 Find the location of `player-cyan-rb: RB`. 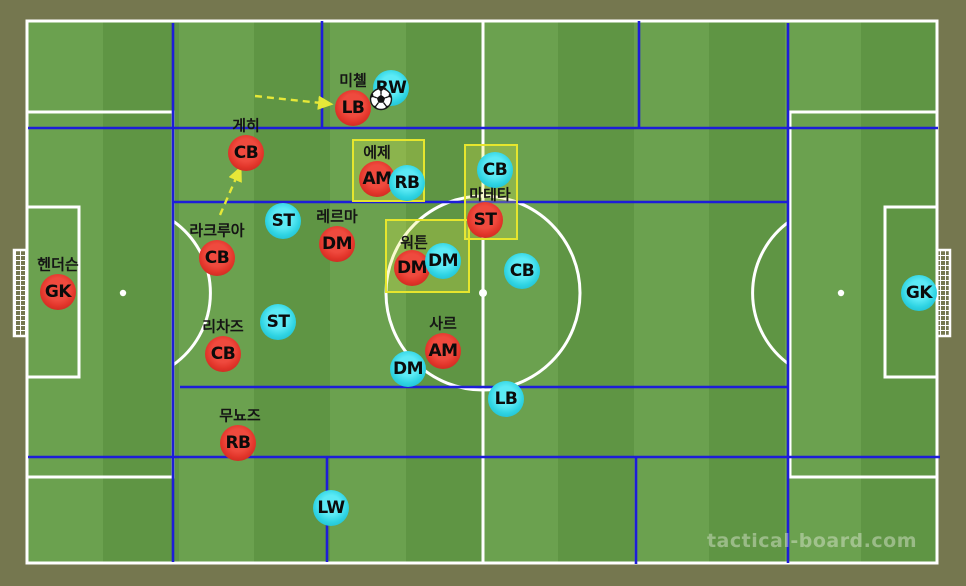

player-cyan-rb: RB is located at coordinates (407, 183).